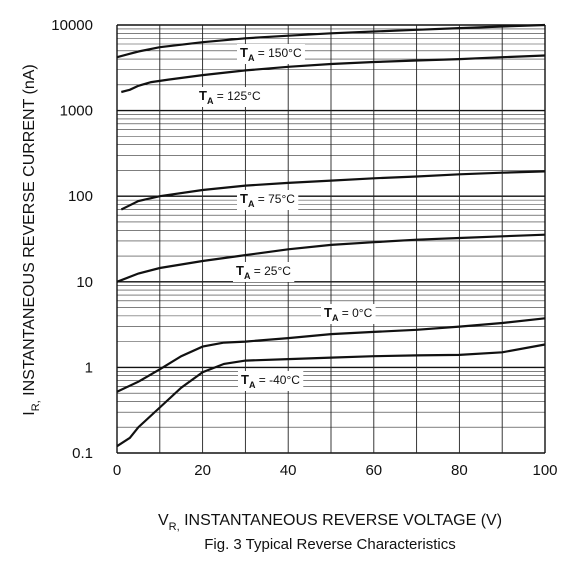  I want to click on y-tick-label: 1, so click(89, 367).